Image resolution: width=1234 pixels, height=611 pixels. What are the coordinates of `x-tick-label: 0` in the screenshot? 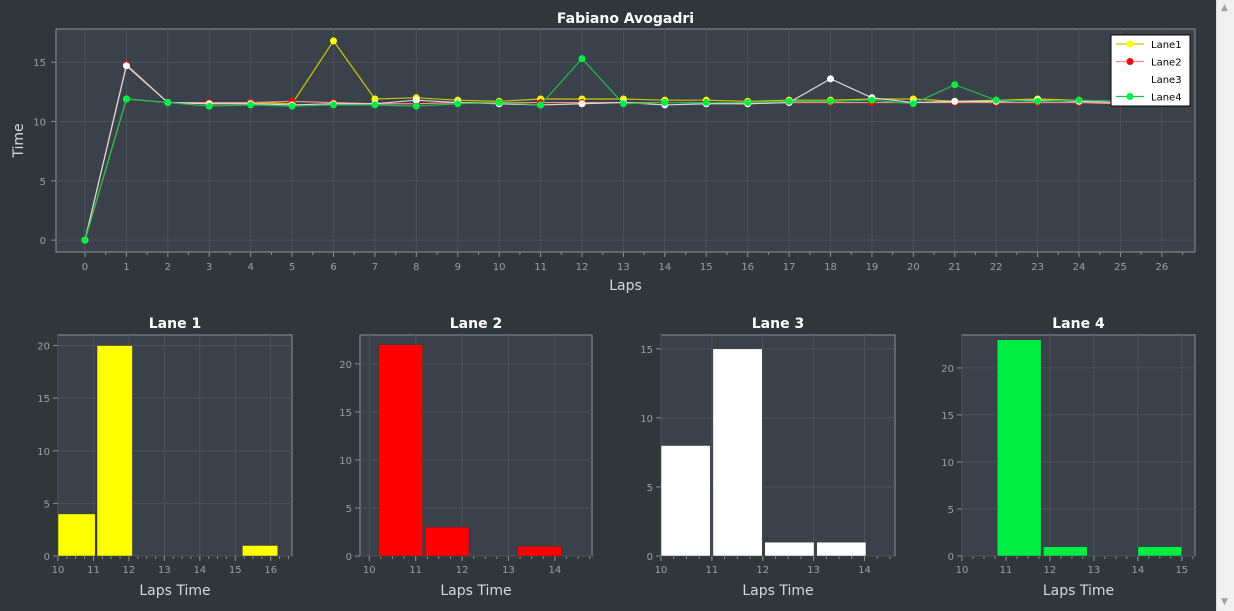 It's located at (85, 267).